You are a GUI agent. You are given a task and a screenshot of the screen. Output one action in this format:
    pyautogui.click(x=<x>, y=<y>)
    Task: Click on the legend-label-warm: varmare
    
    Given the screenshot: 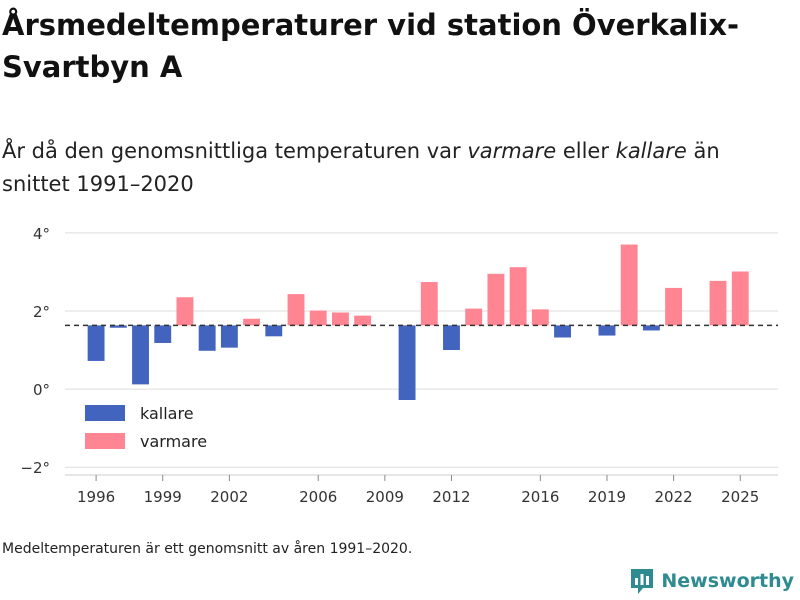 What is the action you would take?
    pyautogui.click(x=173, y=441)
    